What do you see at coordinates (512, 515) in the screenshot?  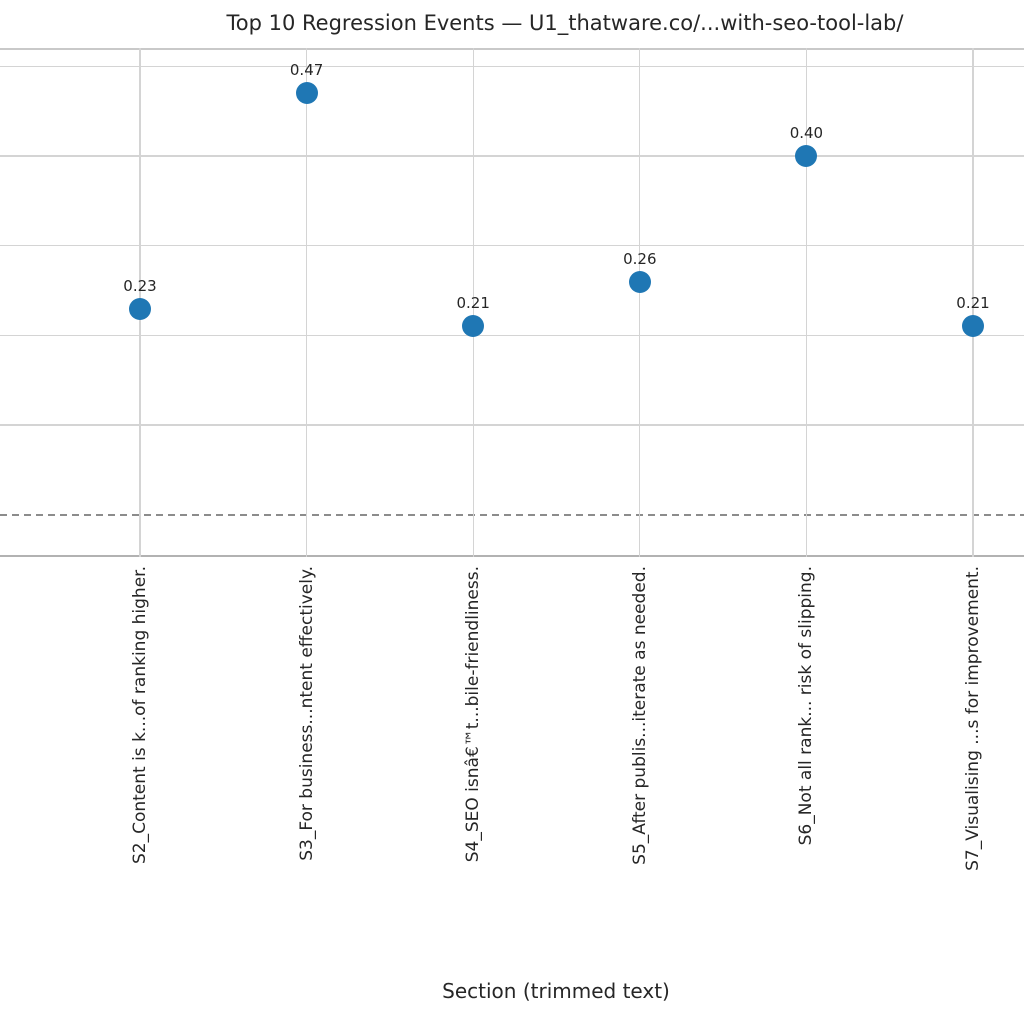 I see `zero-reference-line` at bounding box center [512, 515].